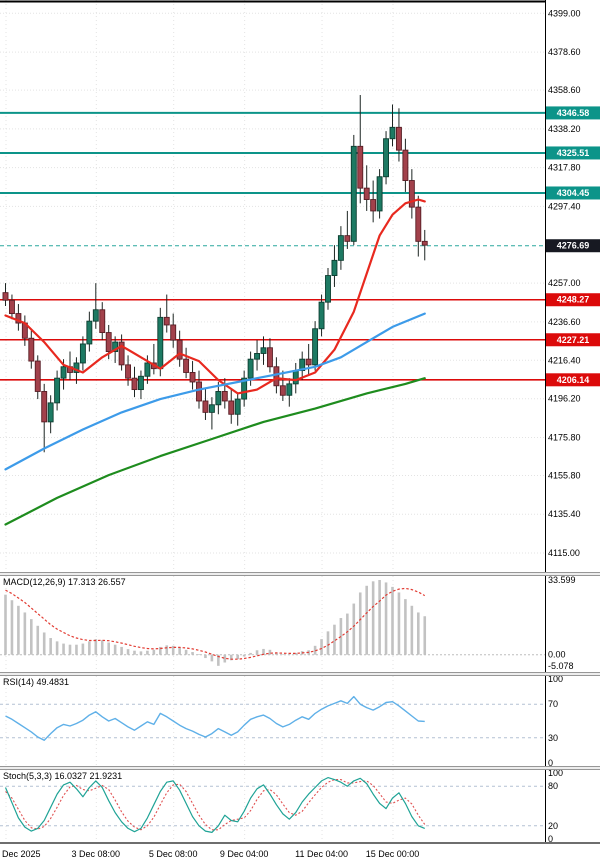 This screenshot has width=600, height=867. Describe the element at coordinates (564, 475) in the screenshot. I see `svg-text: 4155.80` at that location.